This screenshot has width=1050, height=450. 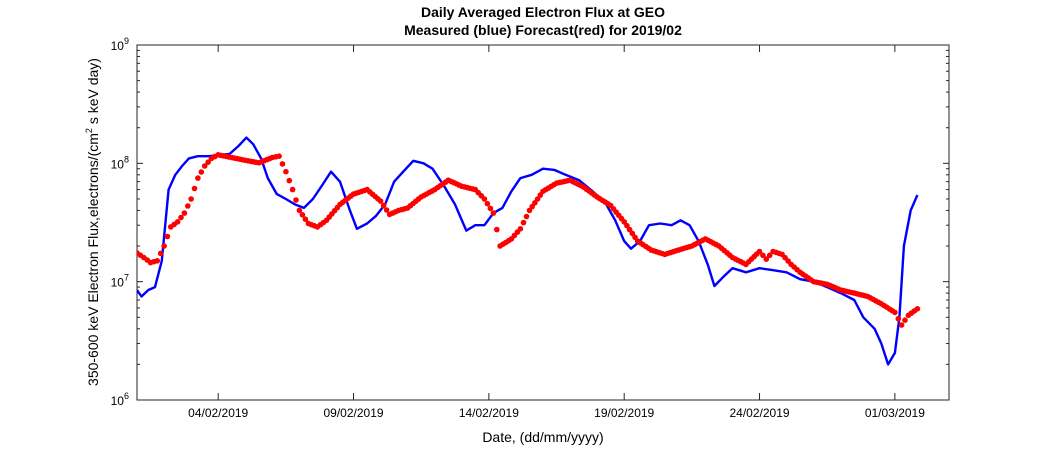 What do you see at coordinates (120, 162) in the screenshot?
I see `y-tick-label: 10⁸` at bounding box center [120, 162].